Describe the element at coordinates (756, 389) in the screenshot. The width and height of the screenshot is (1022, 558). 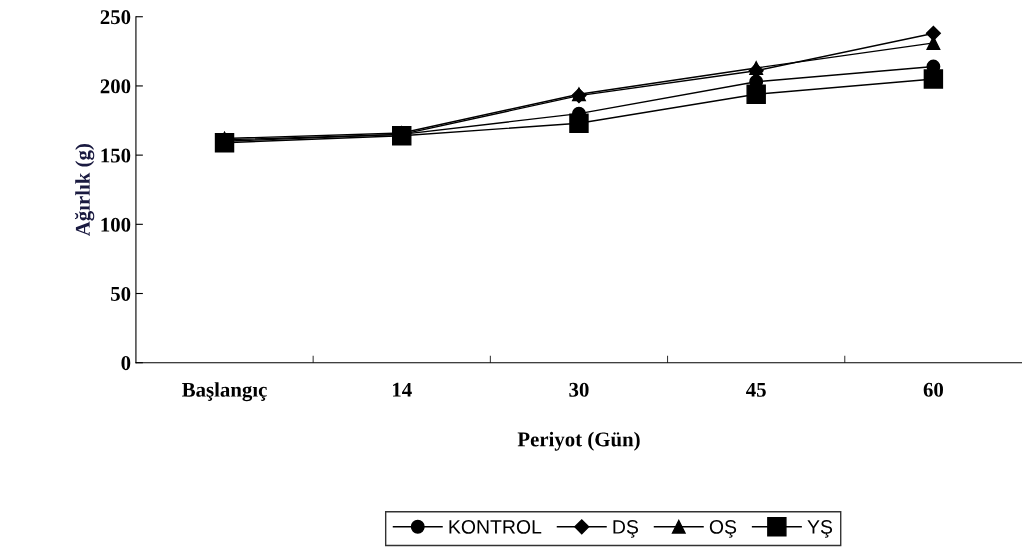
I see `x-tick-label: 45` at that location.